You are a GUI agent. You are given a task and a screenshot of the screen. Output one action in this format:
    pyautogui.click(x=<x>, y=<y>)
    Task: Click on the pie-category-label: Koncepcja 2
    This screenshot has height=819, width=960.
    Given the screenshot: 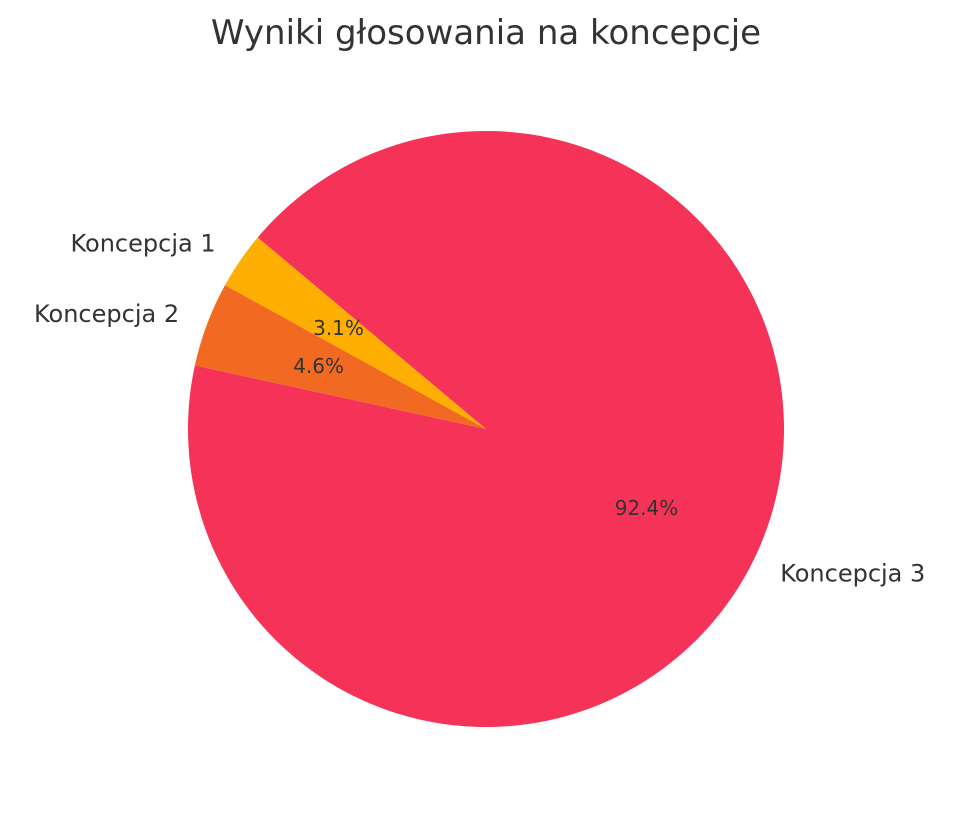 What is the action you would take?
    pyautogui.click(x=106, y=314)
    